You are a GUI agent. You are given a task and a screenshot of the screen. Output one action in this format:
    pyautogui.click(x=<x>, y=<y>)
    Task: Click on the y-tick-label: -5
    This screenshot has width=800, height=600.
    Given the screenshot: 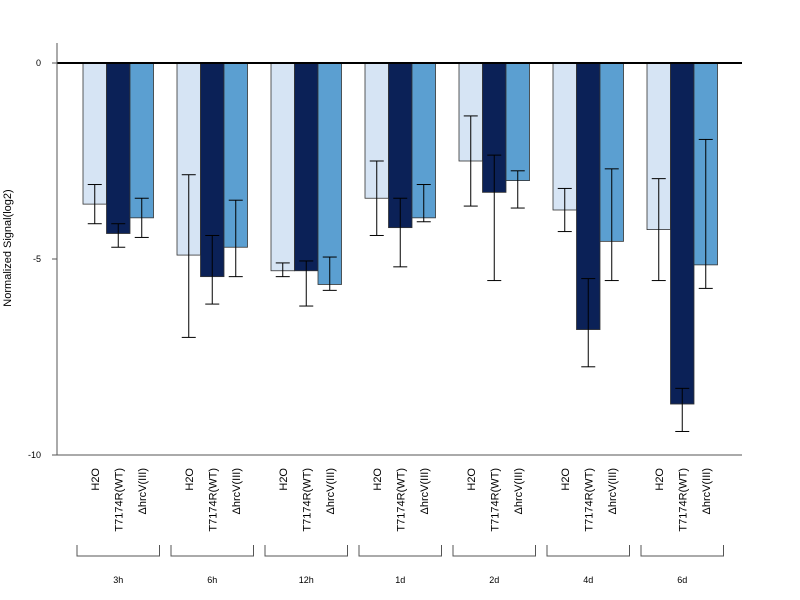 What is the action you would take?
    pyautogui.click(x=37, y=259)
    